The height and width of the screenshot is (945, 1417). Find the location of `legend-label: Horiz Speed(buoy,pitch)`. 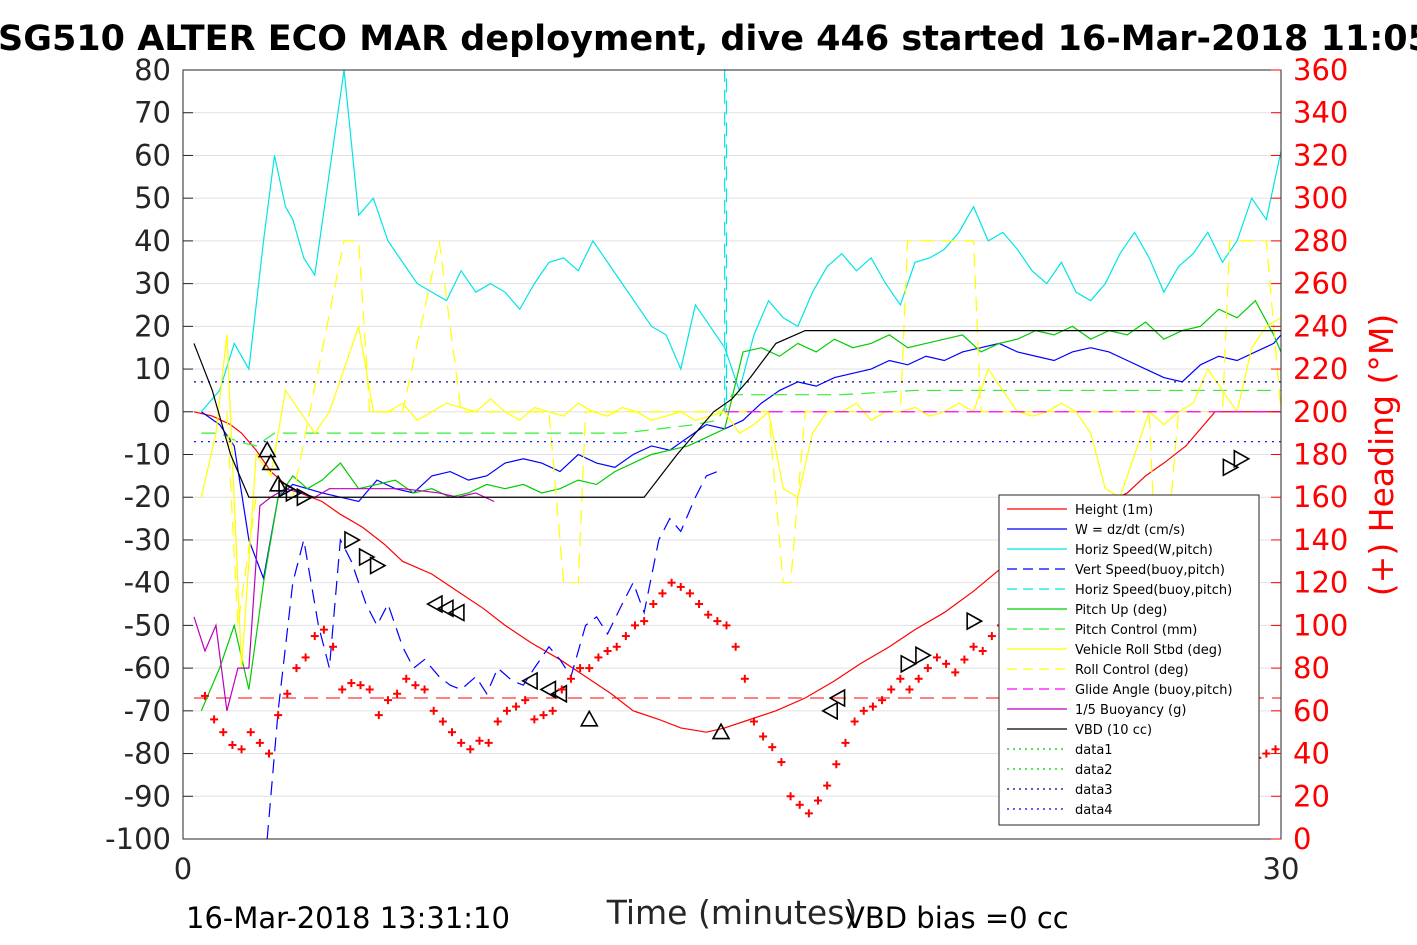

legend-label: Horiz Speed(buoy,pitch) is located at coordinates (1153, 590).